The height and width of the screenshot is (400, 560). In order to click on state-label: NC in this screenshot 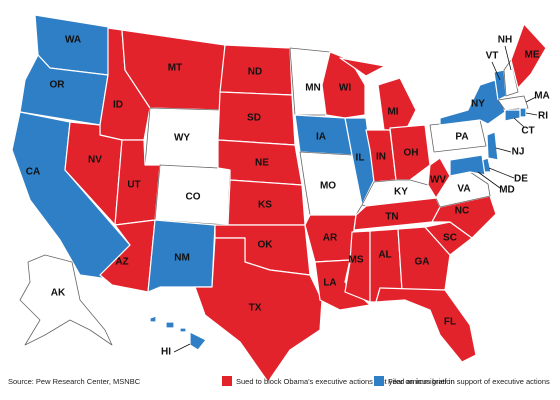, I will do `click(462, 211)`.